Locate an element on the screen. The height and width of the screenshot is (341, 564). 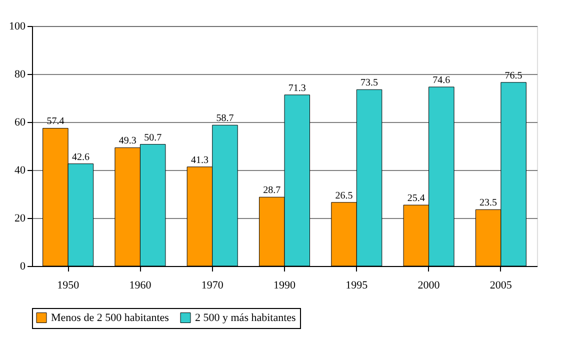
data-label: 73.5 is located at coordinates (369, 83).